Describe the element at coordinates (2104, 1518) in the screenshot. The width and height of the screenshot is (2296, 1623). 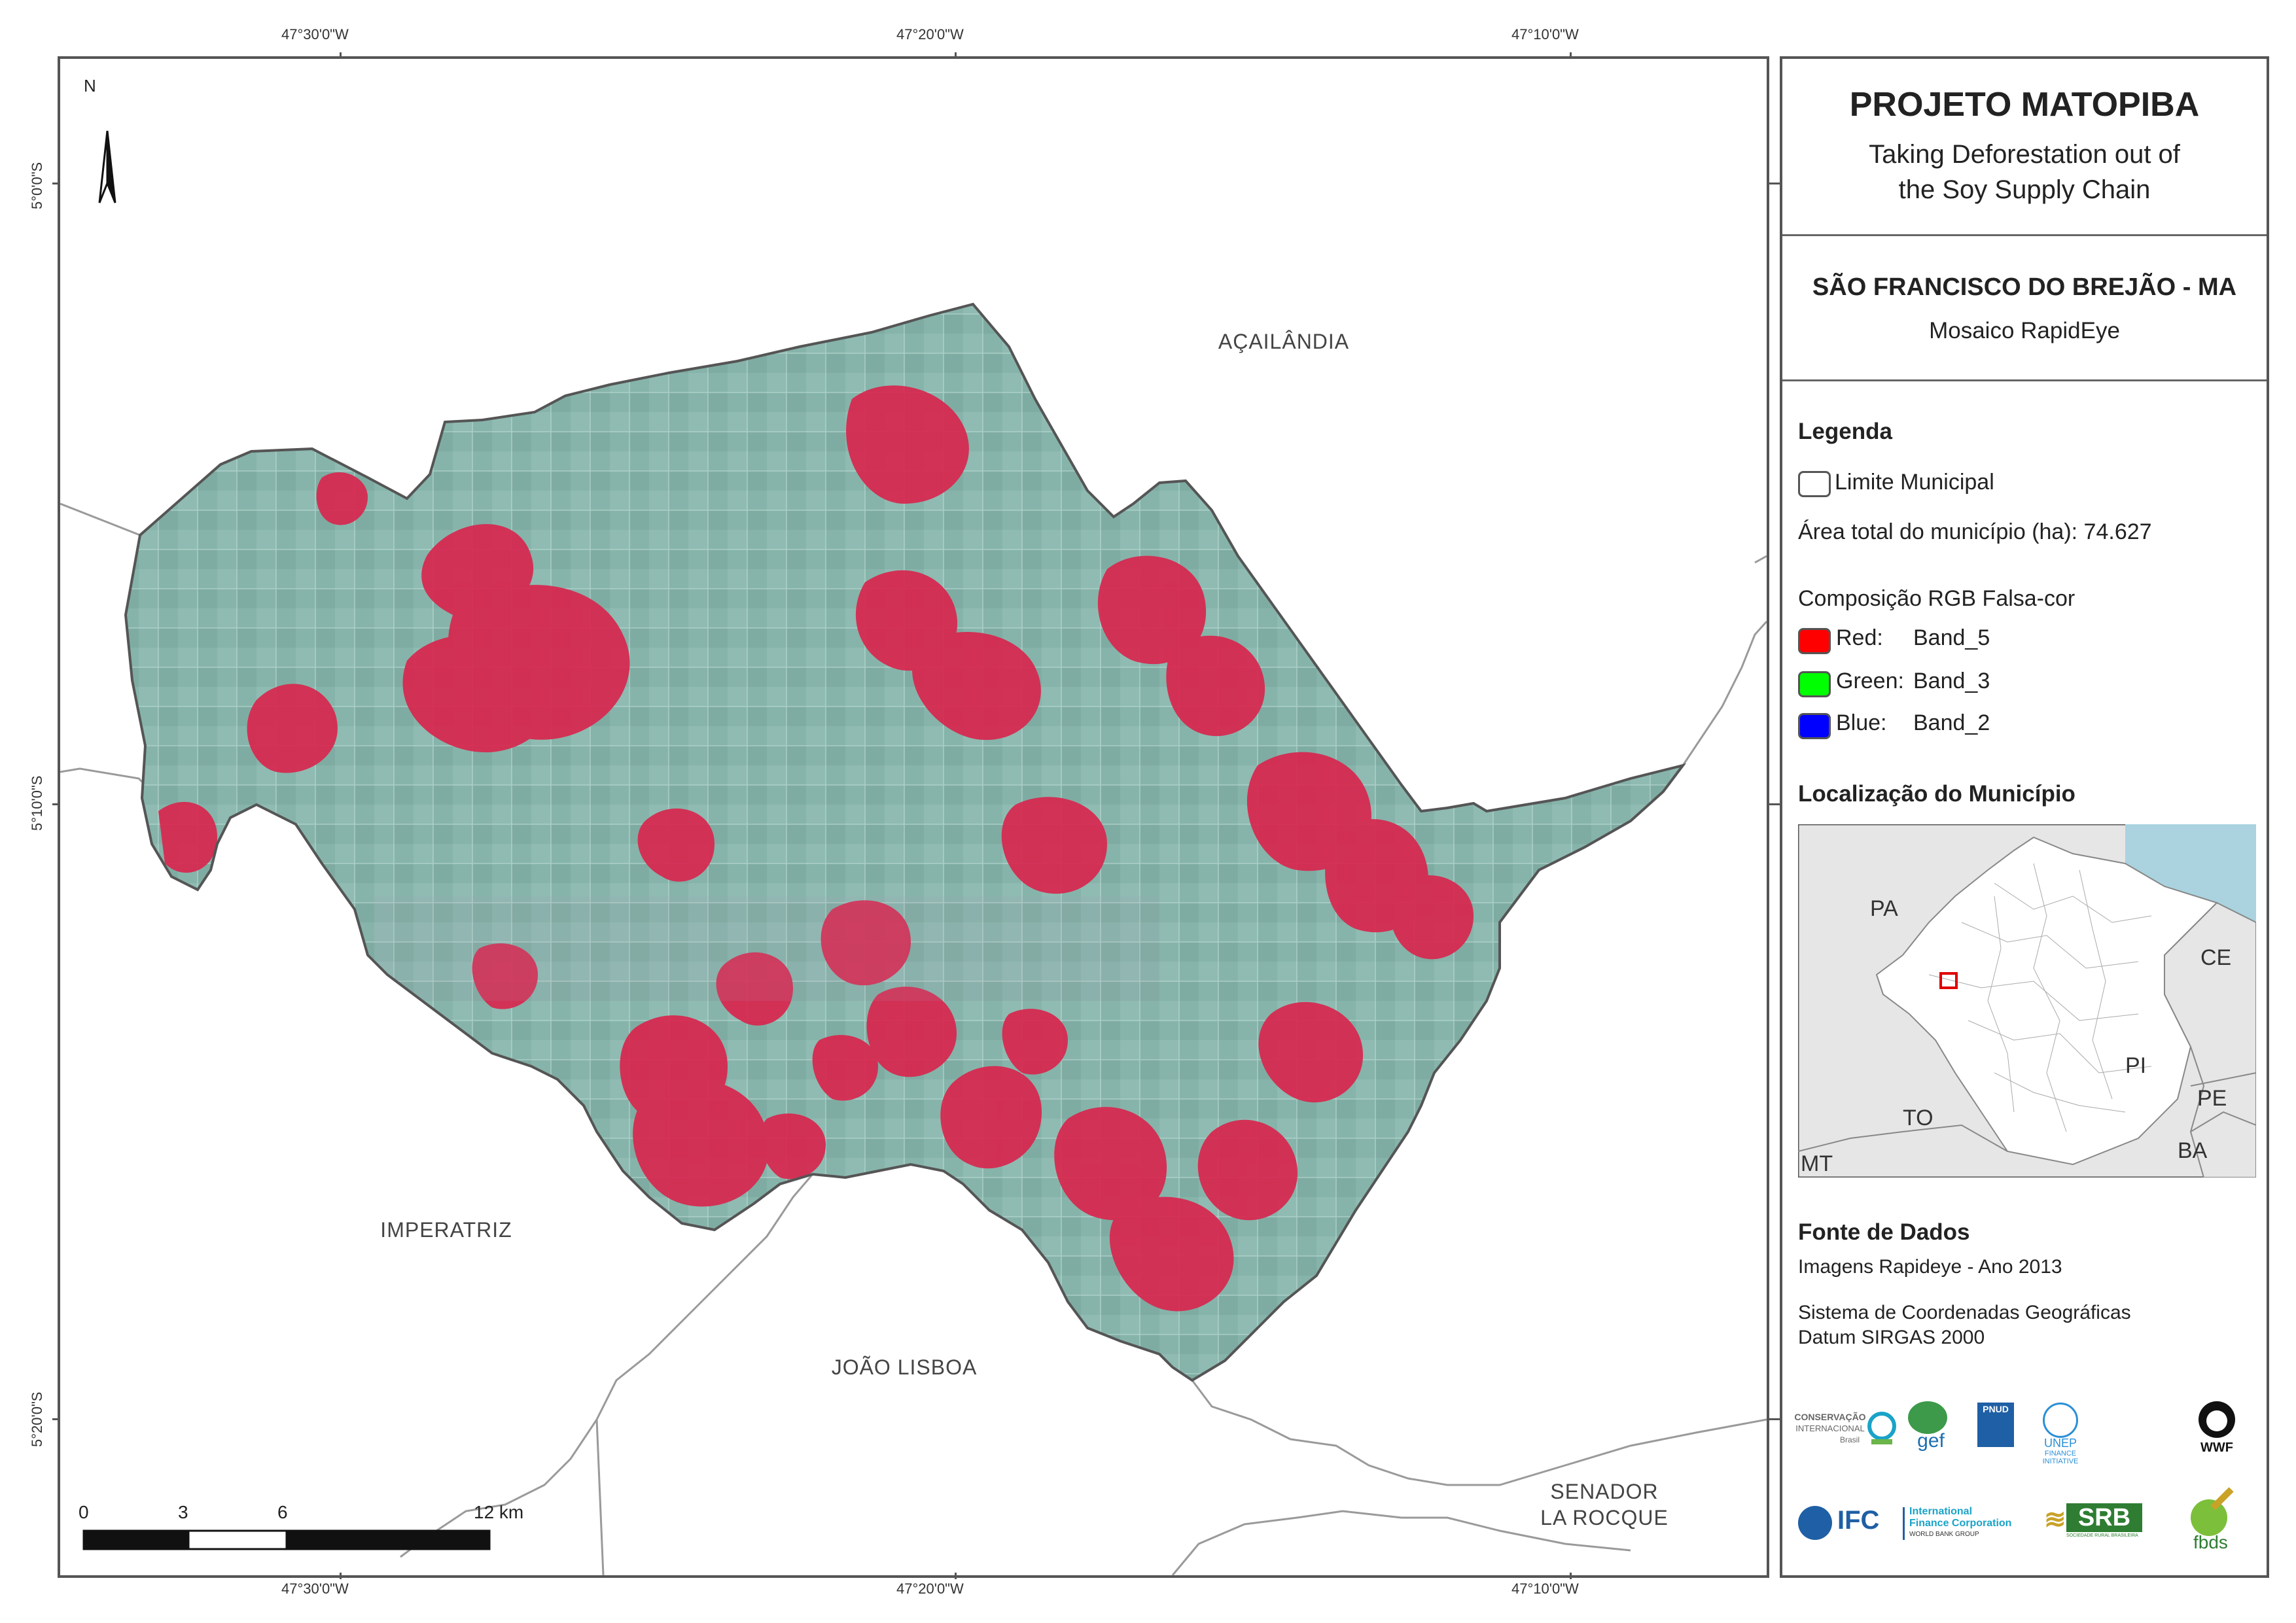
I see `srb-text: SRB` at that location.